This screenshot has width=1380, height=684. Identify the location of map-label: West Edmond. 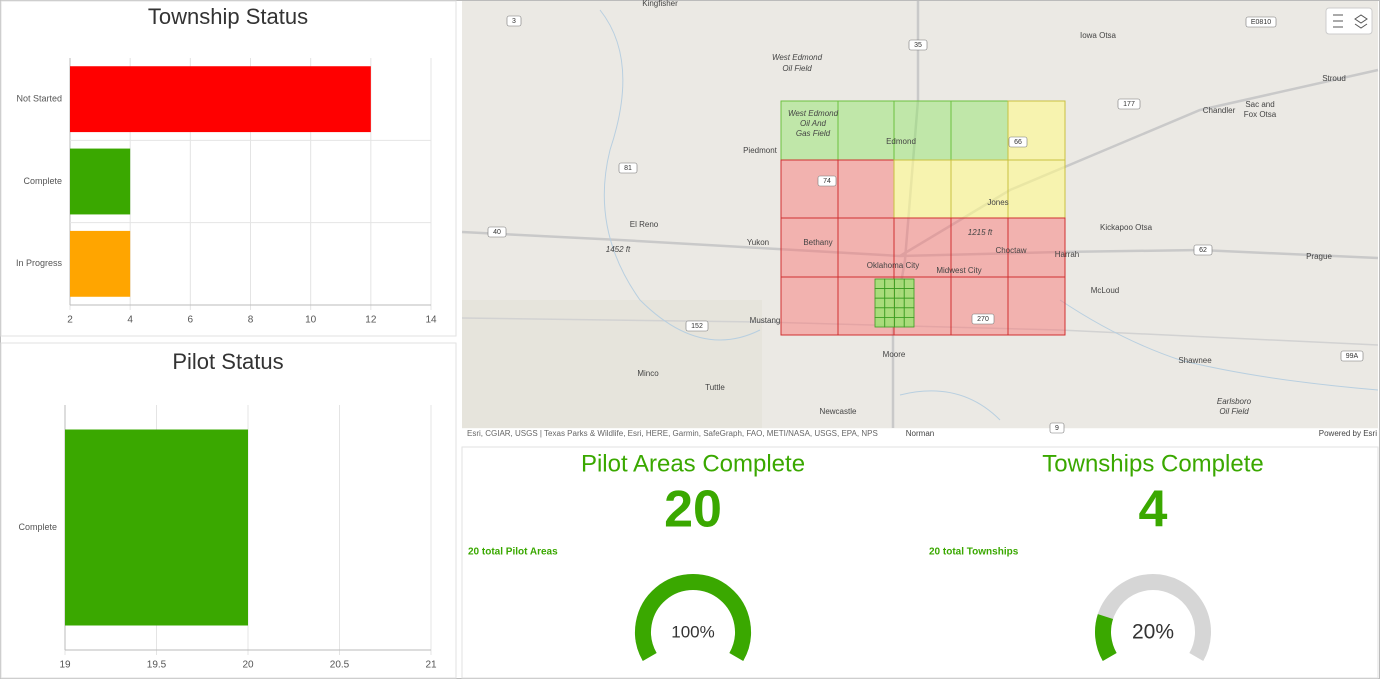
(797, 57).